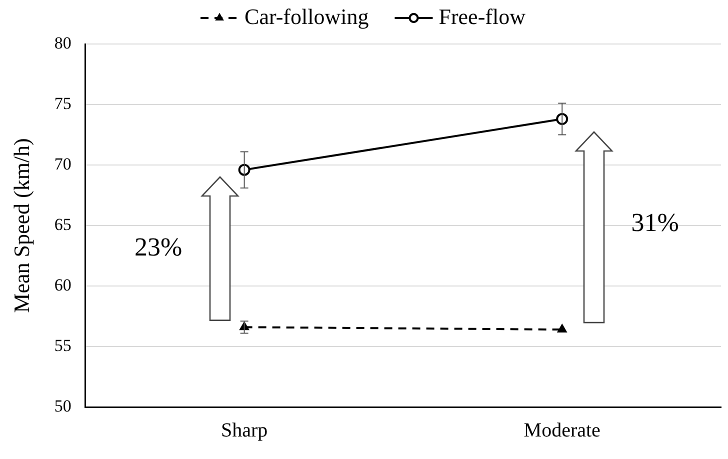  What do you see at coordinates (63, 103) in the screenshot?
I see `y-tick-label: 75` at bounding box center [63, 103].